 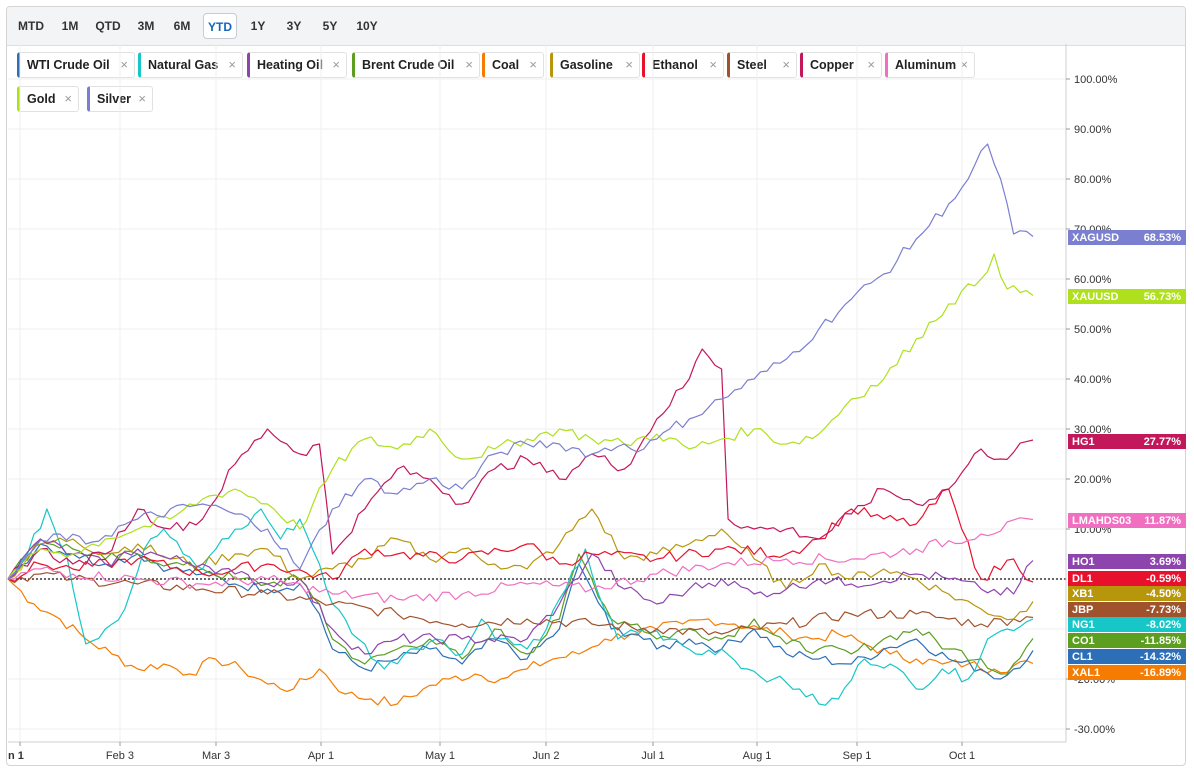 I want to click on legend-chip-label: Coal, so click(x=506, y=65).